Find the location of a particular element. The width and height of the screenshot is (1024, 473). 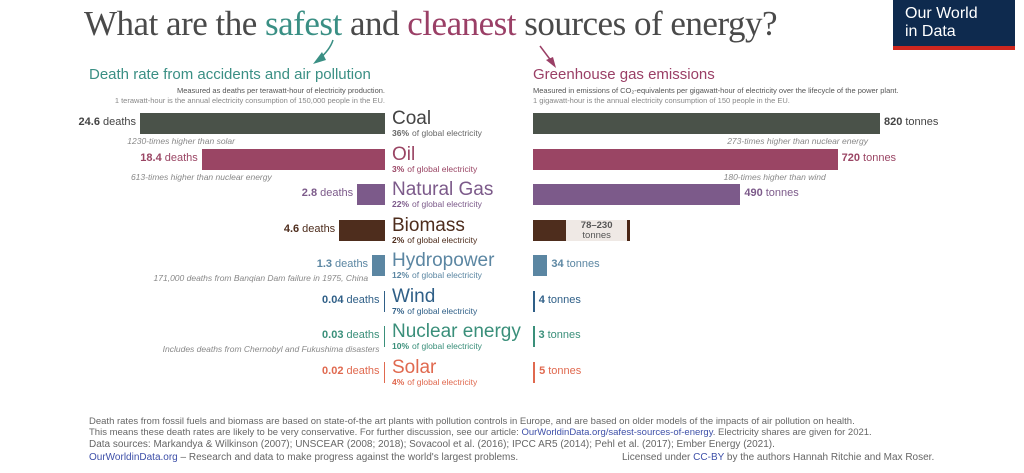

share-label: 36% of global electricity is located at coordinates (437, 133).